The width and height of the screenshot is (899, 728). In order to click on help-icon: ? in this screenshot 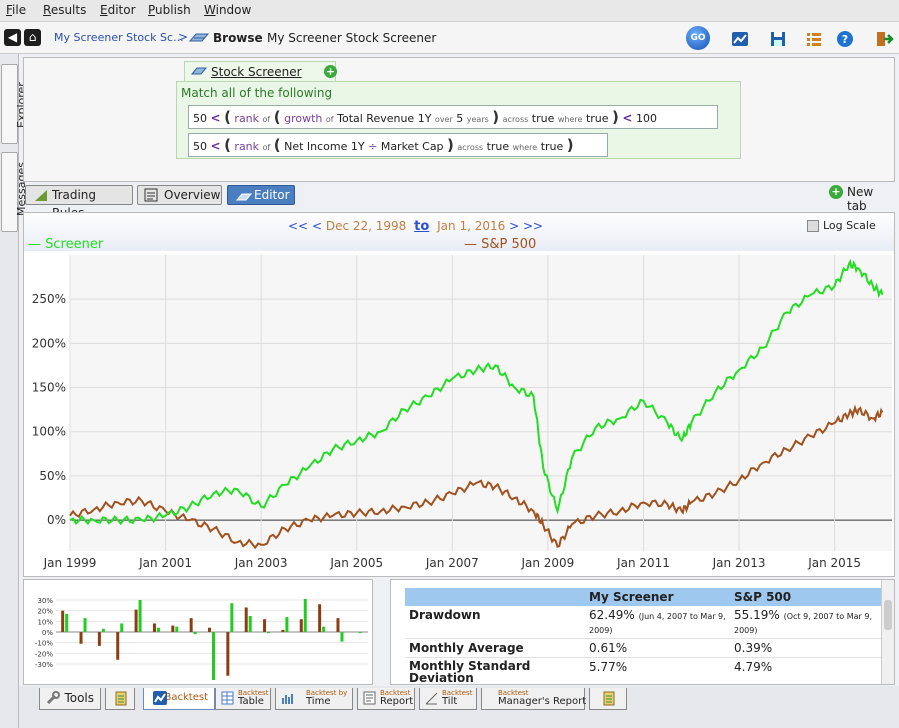, I will do `click(845, 39)`.